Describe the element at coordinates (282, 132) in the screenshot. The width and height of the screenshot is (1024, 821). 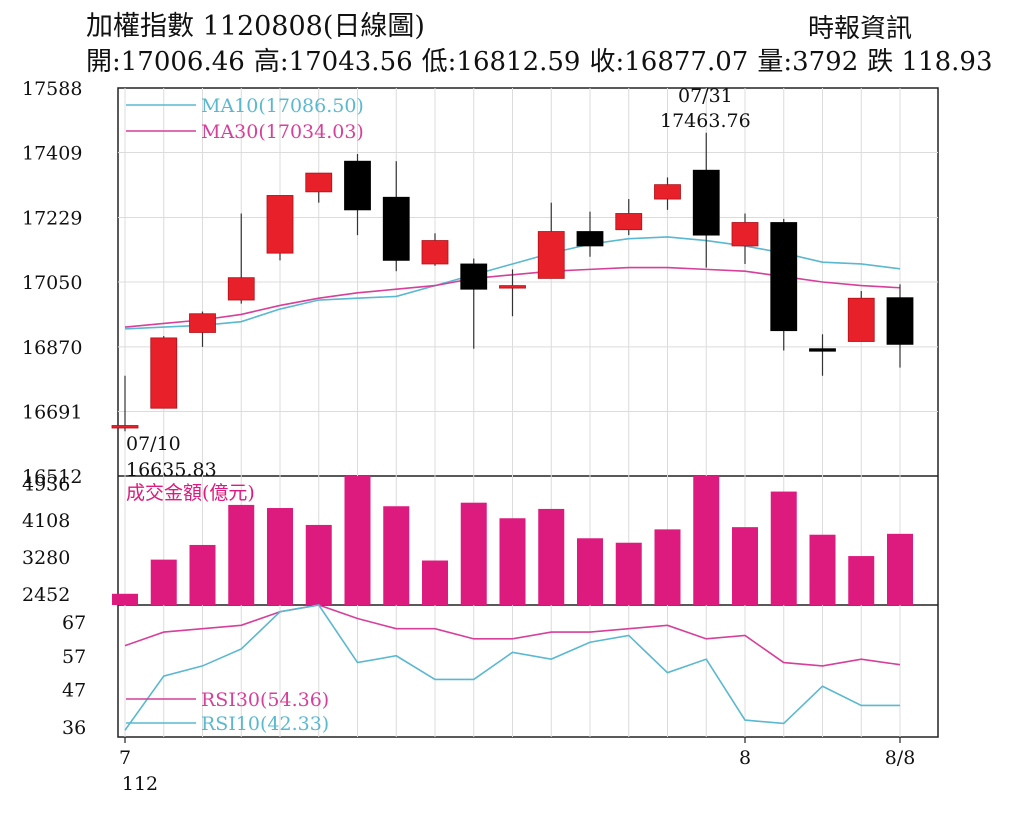
I see `legend-ma30: MA30(17034.03)` at that location.